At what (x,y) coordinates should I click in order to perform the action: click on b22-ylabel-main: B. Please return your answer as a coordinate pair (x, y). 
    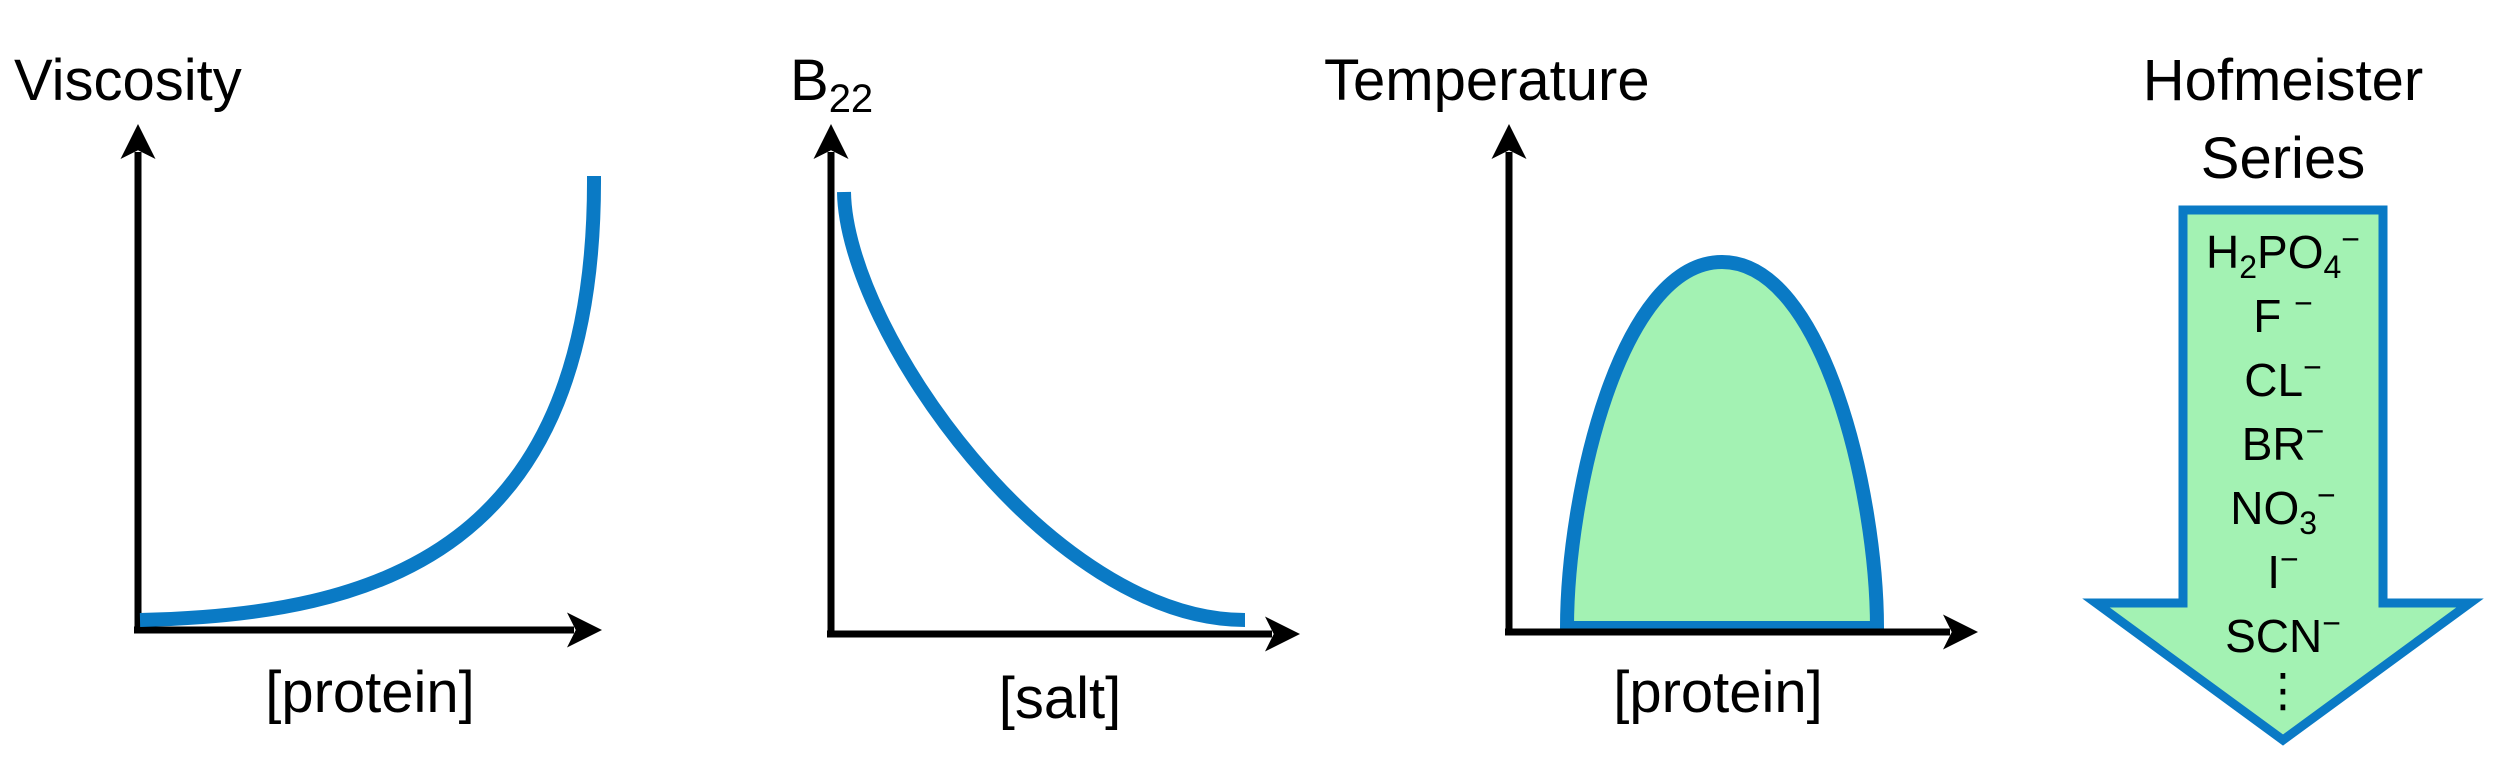
    Looking at the image, I should click on (809, 80).